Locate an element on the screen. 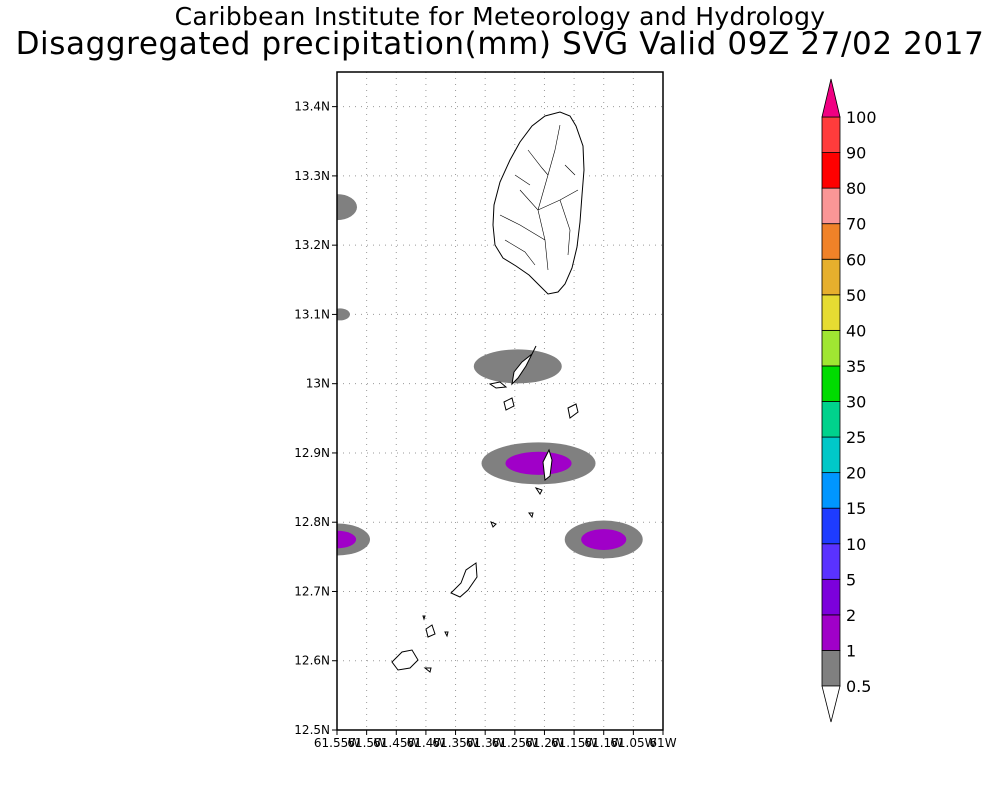 The image size is (1000, 800). land-layer is located at coordinates (488, 392).